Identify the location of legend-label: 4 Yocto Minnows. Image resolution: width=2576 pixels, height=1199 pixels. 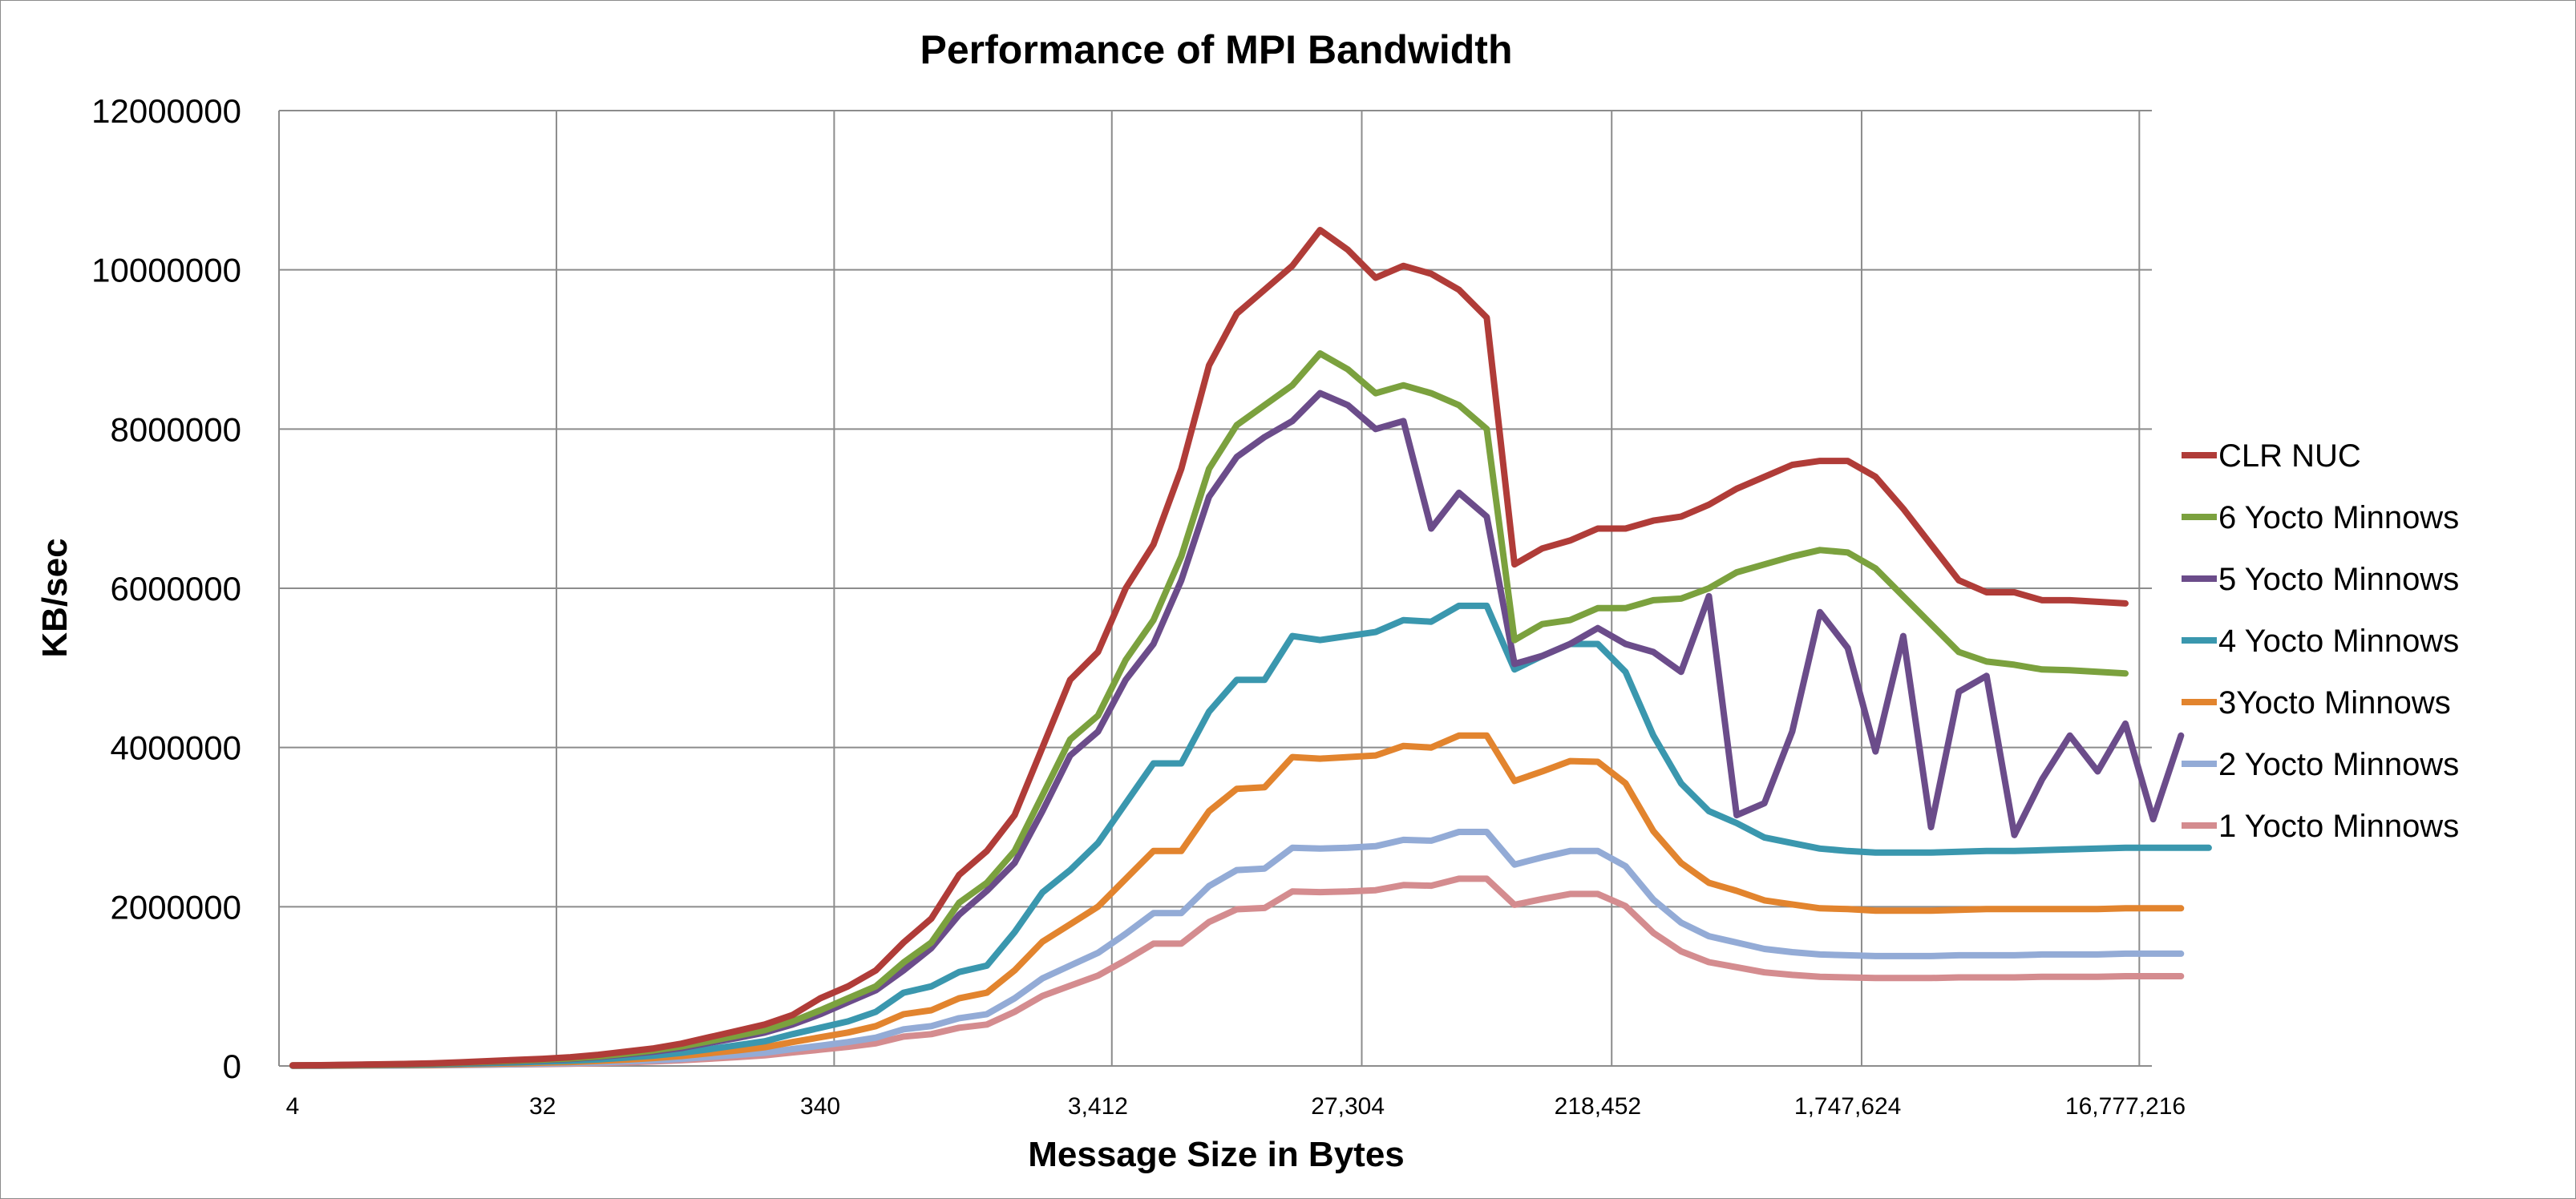
(2338, 642).